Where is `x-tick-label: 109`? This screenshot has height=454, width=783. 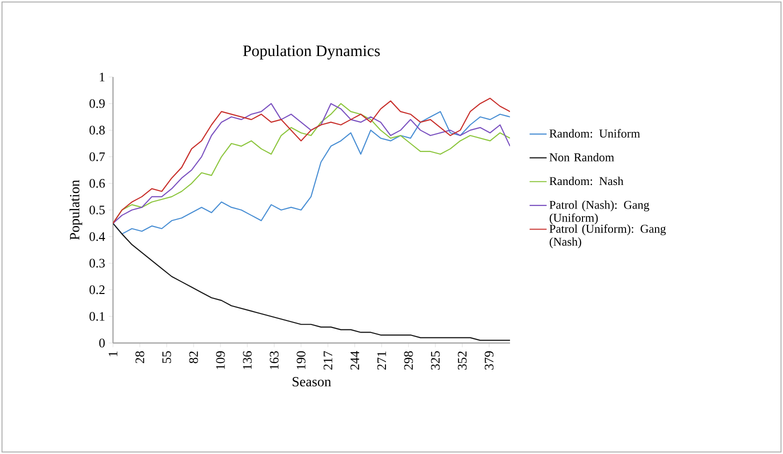
x-tick-label: 109 is located at coordinates (220, 360).